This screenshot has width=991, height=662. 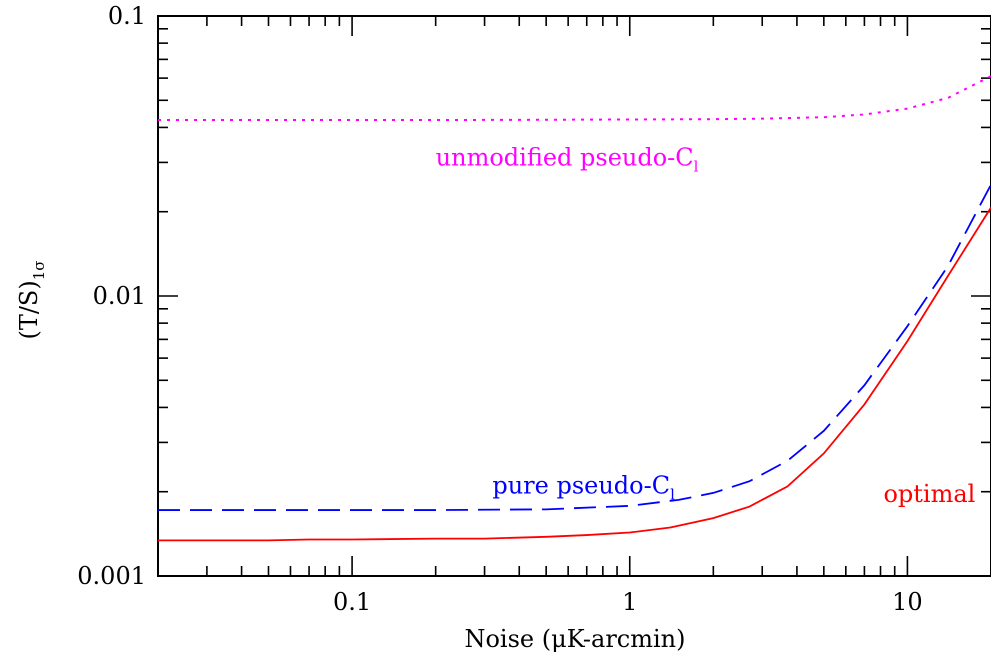 I want to click on annotation-unmodified-text: unmodified pseudo-C, so click(x=565, y=158).